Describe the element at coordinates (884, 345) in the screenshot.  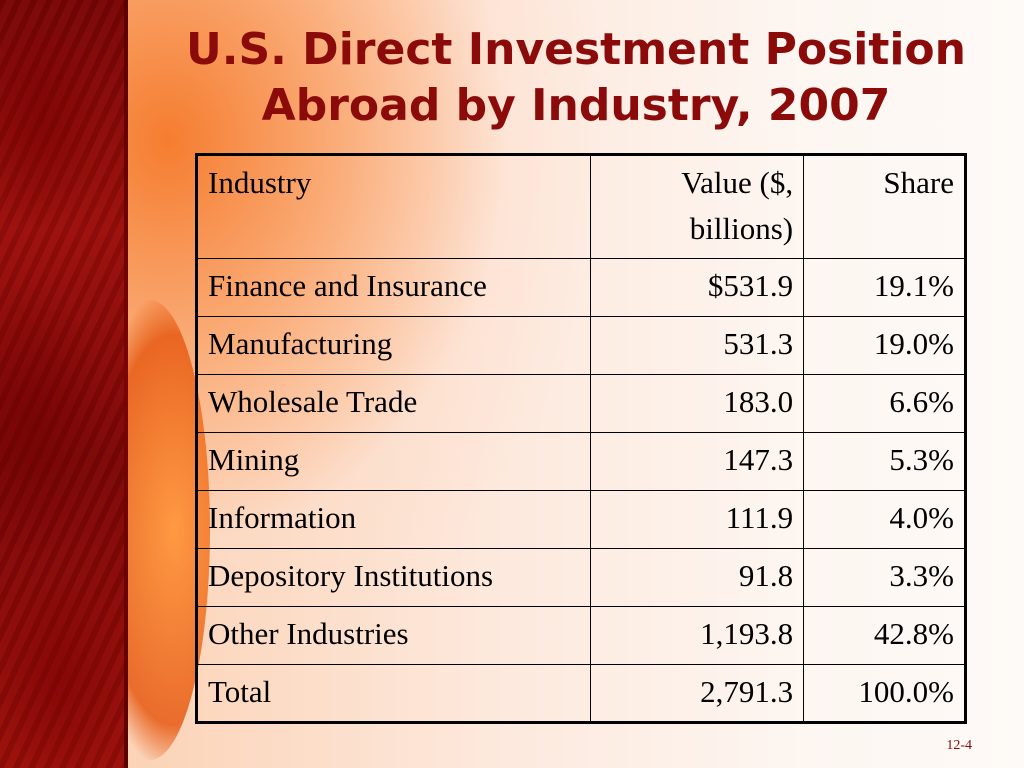
I see `cell-share: 19.0%` at that location.